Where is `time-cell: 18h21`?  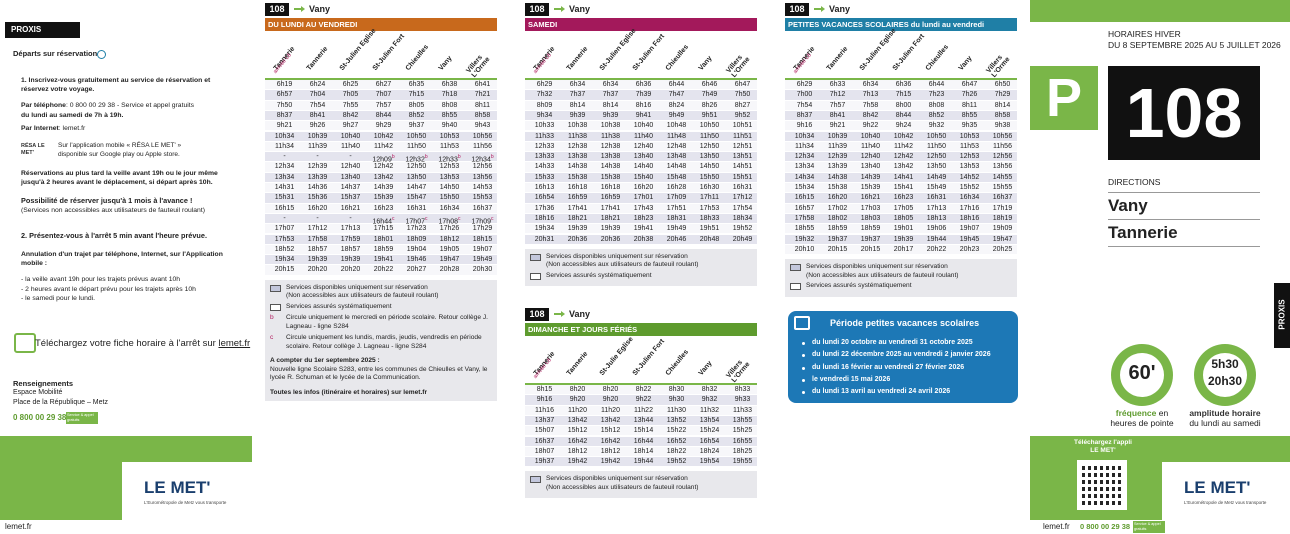 time-cell: 18h21 is located at coordinates (610, 218).